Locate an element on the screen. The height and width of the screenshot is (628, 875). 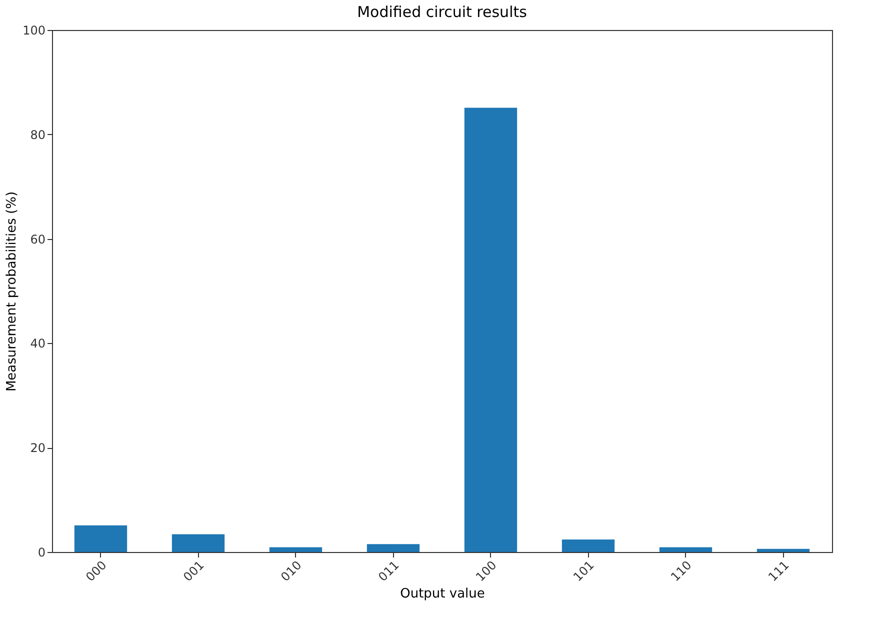
x-axis-title: Output value is located at coordinates (442, 594).